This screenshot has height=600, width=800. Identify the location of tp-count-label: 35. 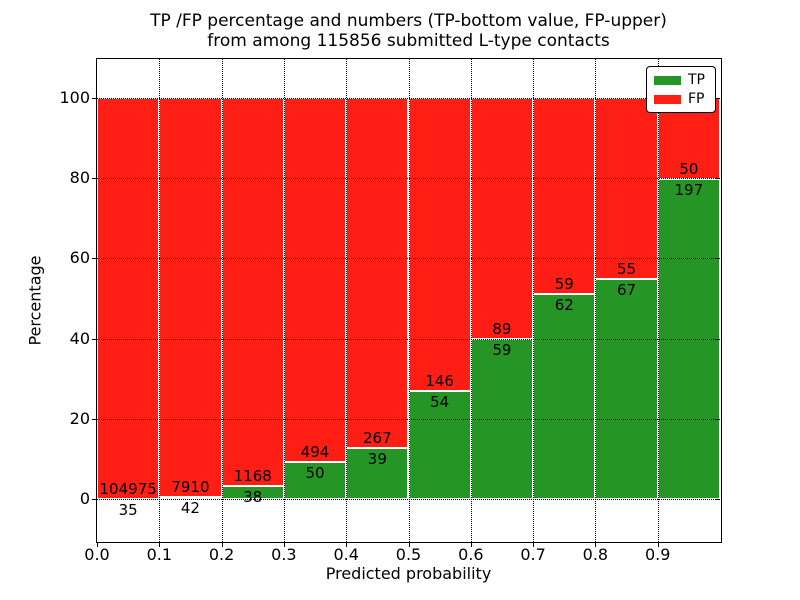
(128, 509).